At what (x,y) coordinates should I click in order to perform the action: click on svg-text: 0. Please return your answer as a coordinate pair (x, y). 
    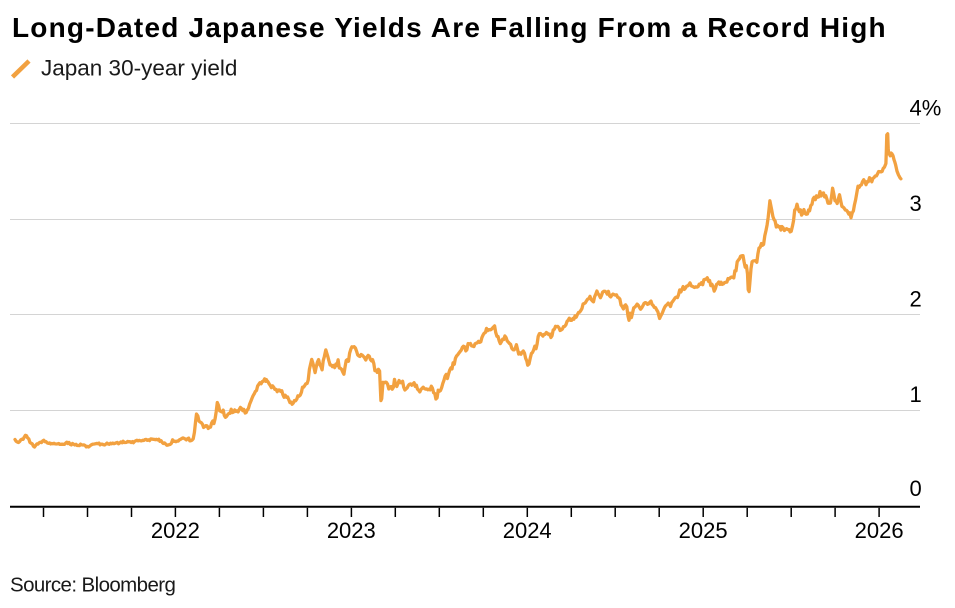
    Looking at the image, I should click on (916, 488).